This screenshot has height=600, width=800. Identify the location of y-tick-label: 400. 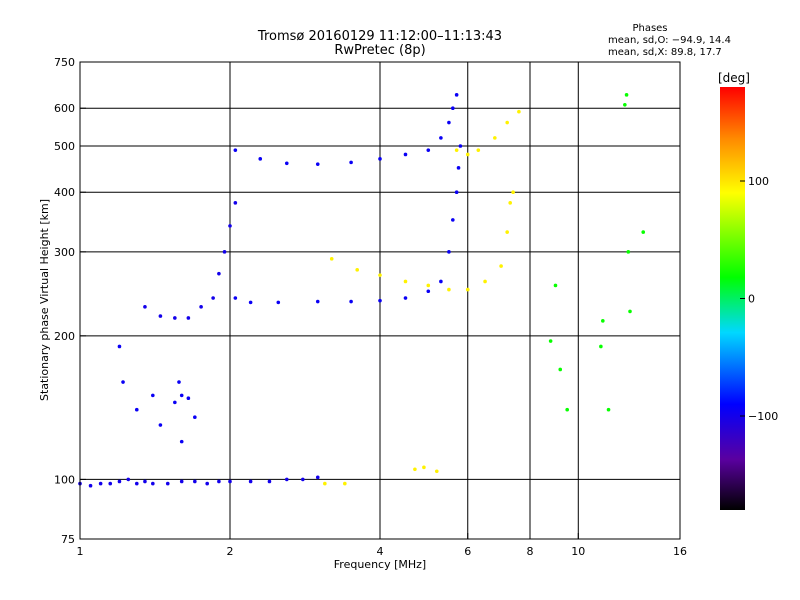
(64, 192).